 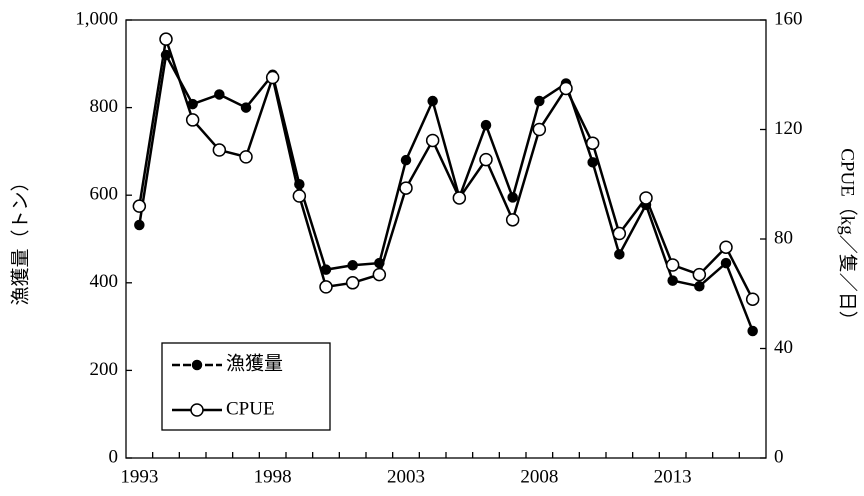 I want to click on y2-tick-label: 120, so click(x=788, y=128).